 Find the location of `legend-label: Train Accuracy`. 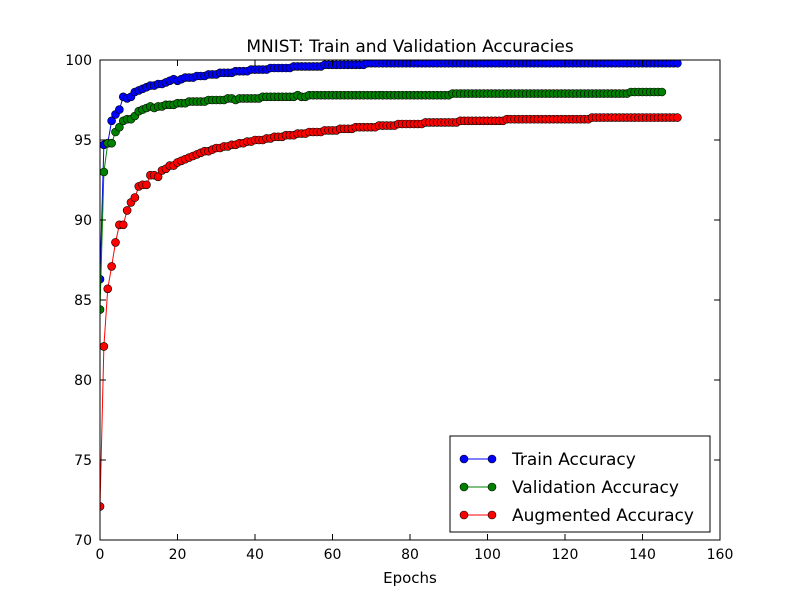

legend-label: Train Accuracy is located at coordinates (573, 460).